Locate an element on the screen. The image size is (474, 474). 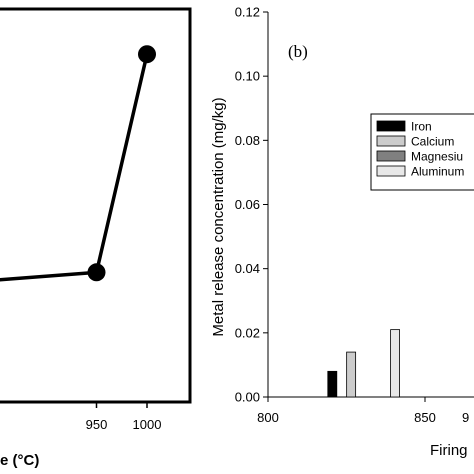
panel-b-x-tick-label: 850 is located at coordinates (425, 417).